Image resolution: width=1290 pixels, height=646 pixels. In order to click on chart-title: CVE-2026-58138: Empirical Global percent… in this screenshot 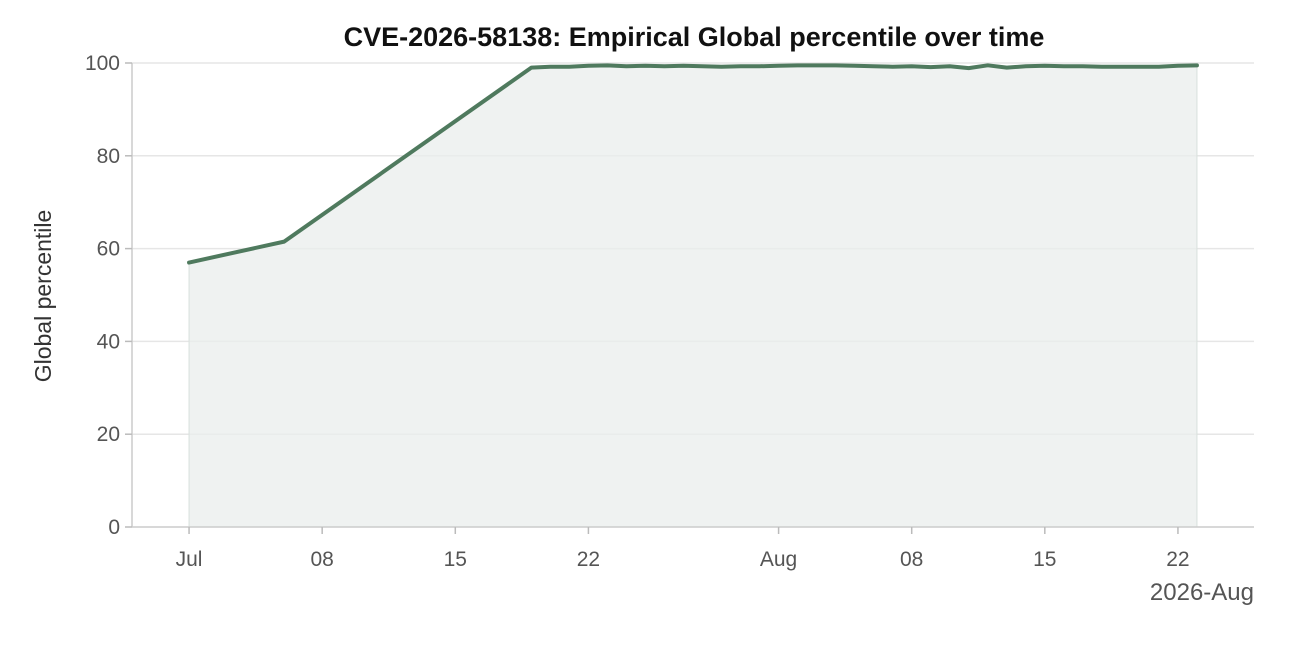, I will do `click(694, 37)`.